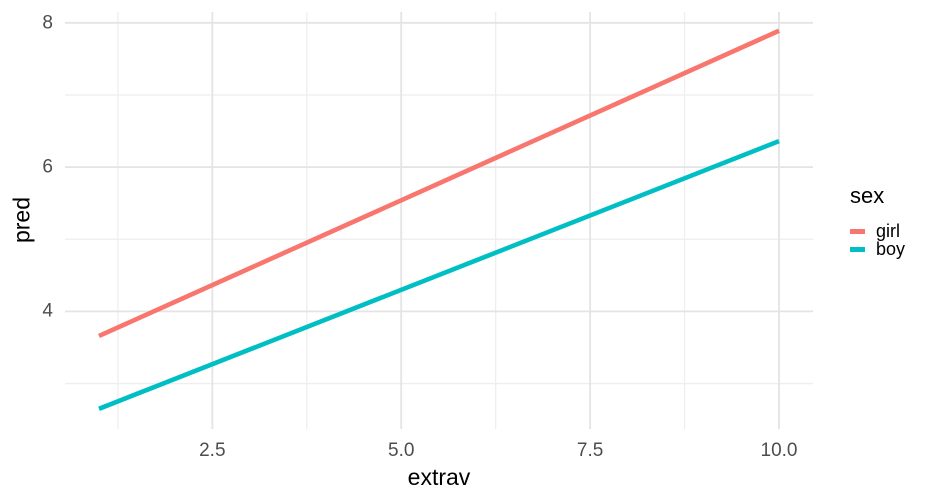 The height and width of the screenshot is (504, 936). What do you see at coordinates (888, 231) in the screenshot?
I see `legend-item-label: girl` at bounding box center [888, 231].